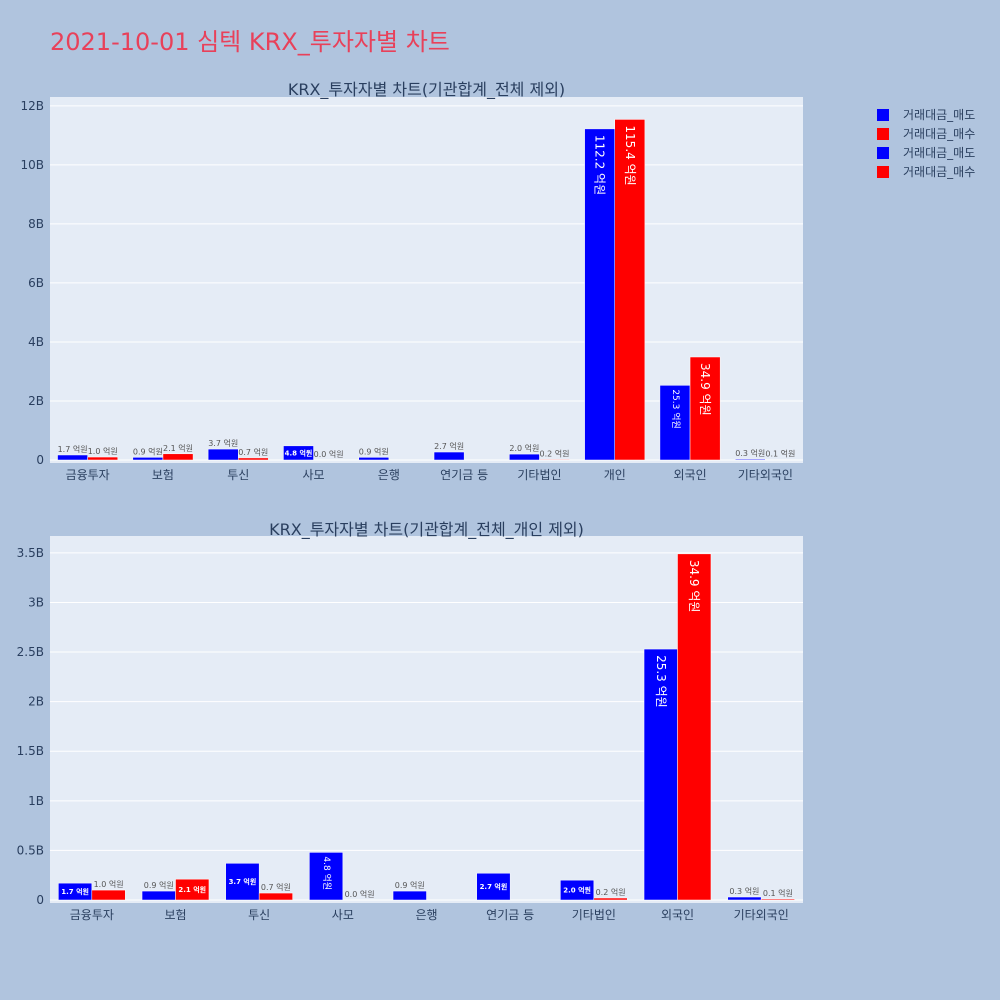  I want to click on y-tick-label: 4B, so click(36, 342).